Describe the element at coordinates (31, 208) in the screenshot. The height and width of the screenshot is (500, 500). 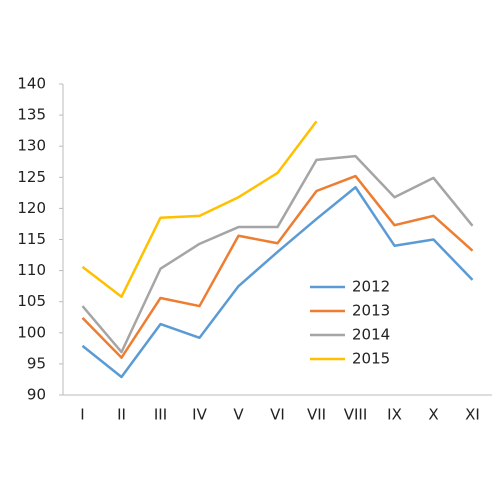
I see `y-tick-label: 120` at that location.